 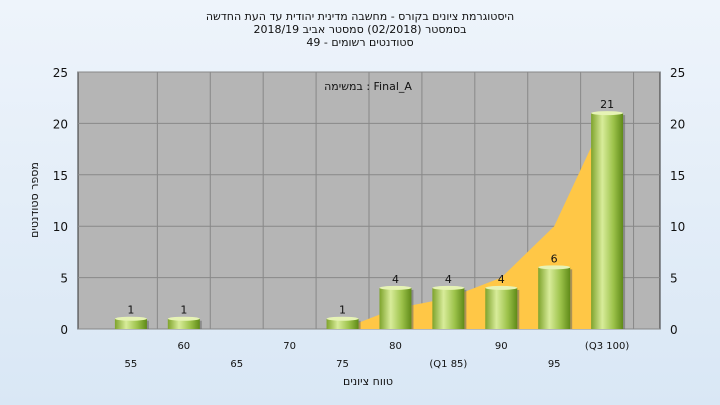 I want to click on bar-value-label: 21, so click(x=607, y=104).